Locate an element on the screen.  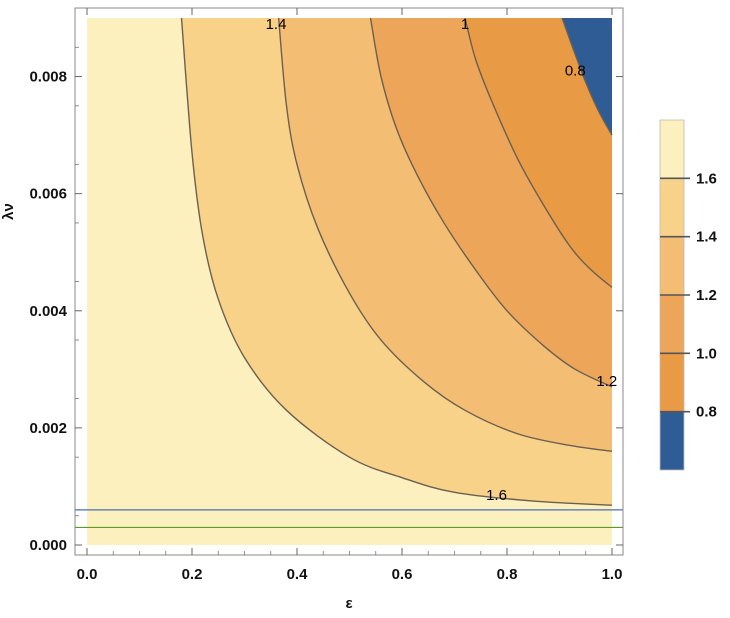
region-below-0.8 is located at coordinates (587, 77).